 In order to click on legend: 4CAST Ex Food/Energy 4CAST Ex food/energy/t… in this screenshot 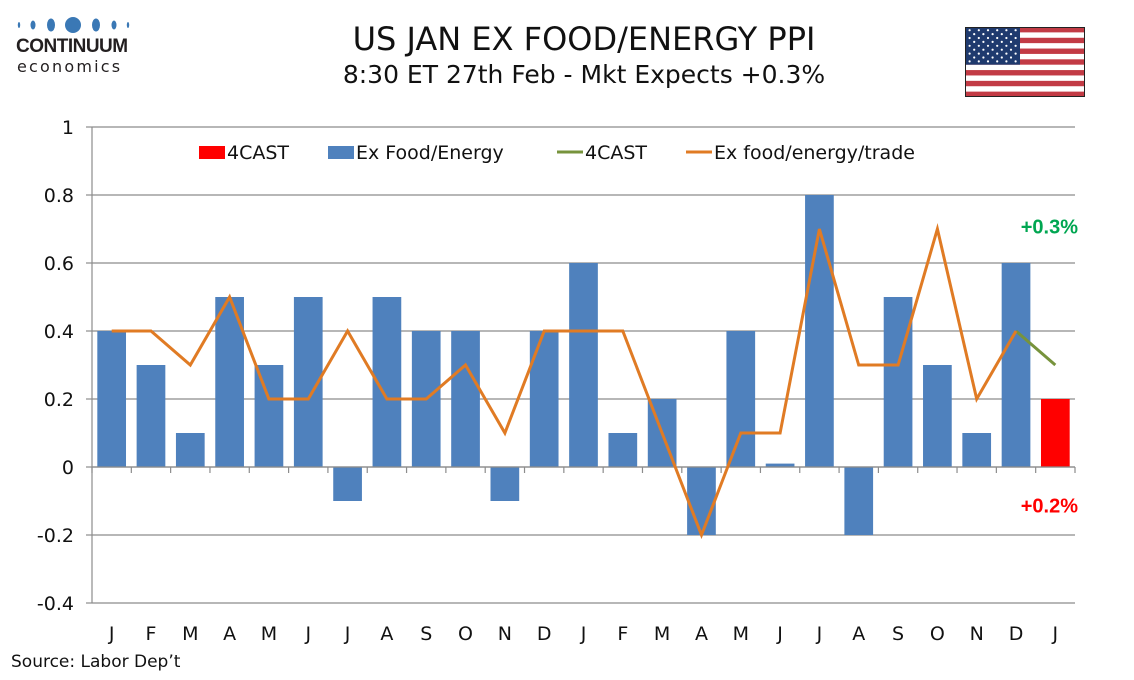, I will do `click(557, 153)`.